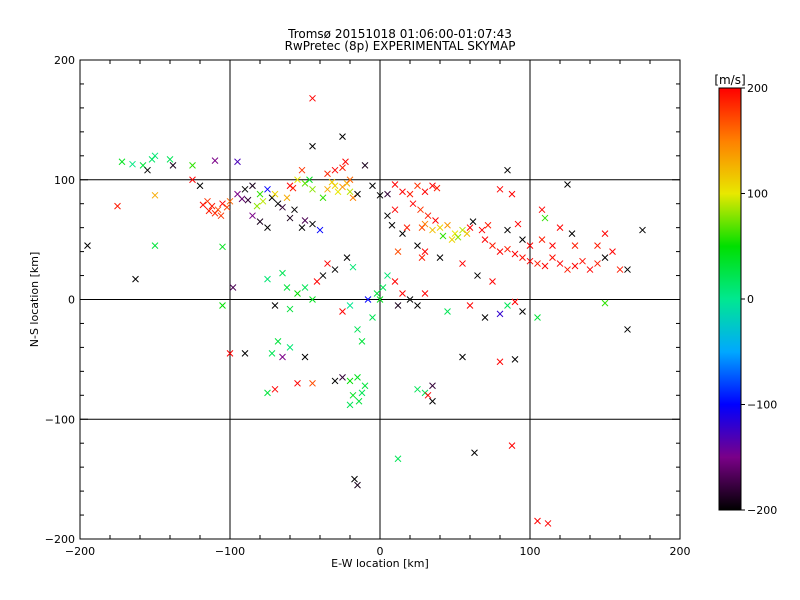  I want to click on colorbar-tick-label: −200, so click(762, 510).